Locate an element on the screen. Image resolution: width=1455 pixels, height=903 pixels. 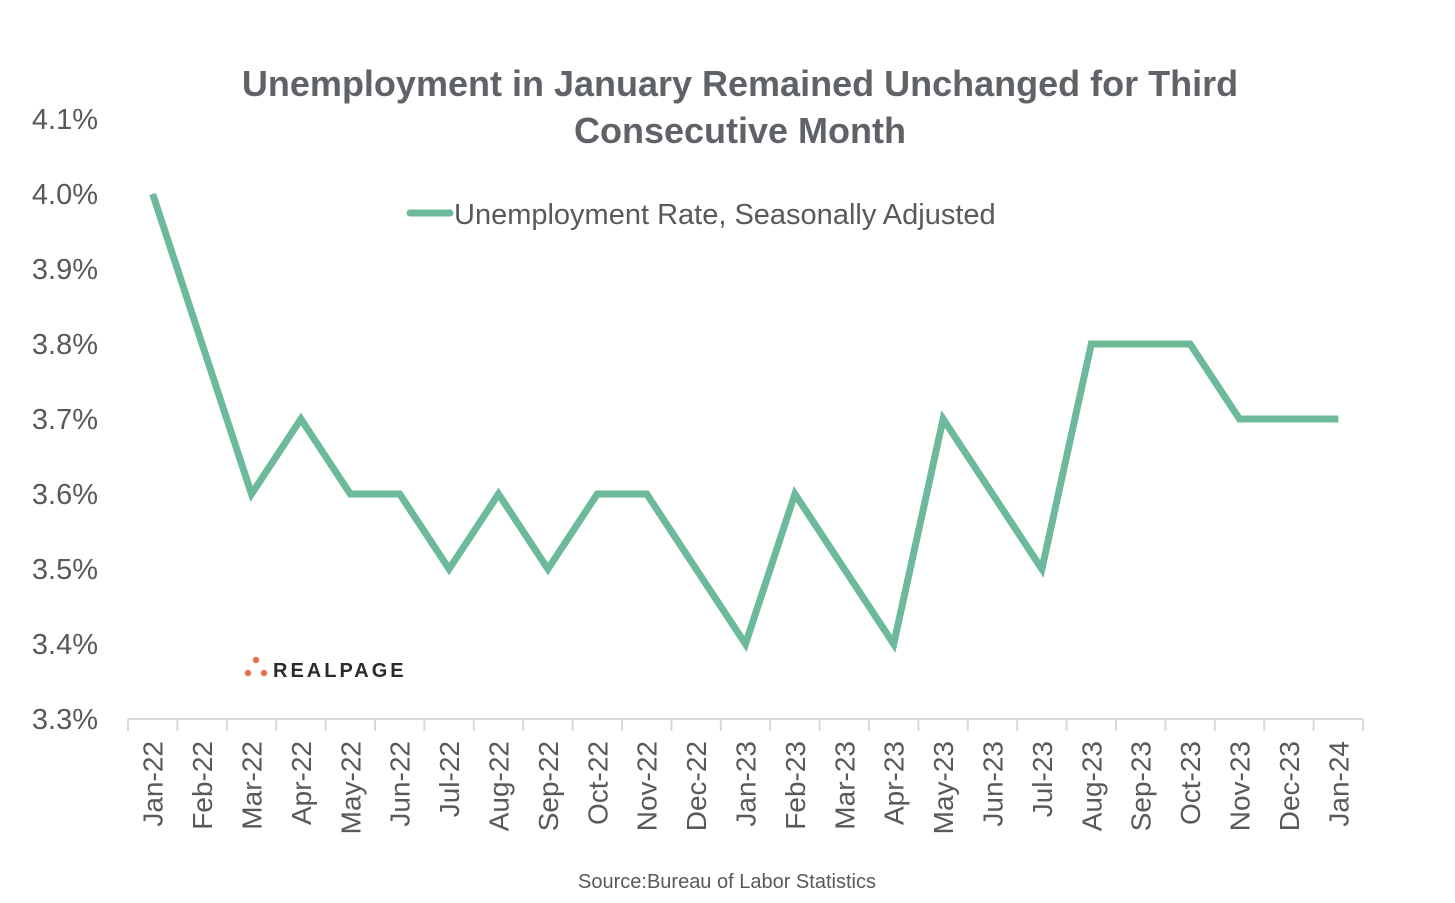
x-tick-label: Oct-22 is located at coordinates (597, 783).